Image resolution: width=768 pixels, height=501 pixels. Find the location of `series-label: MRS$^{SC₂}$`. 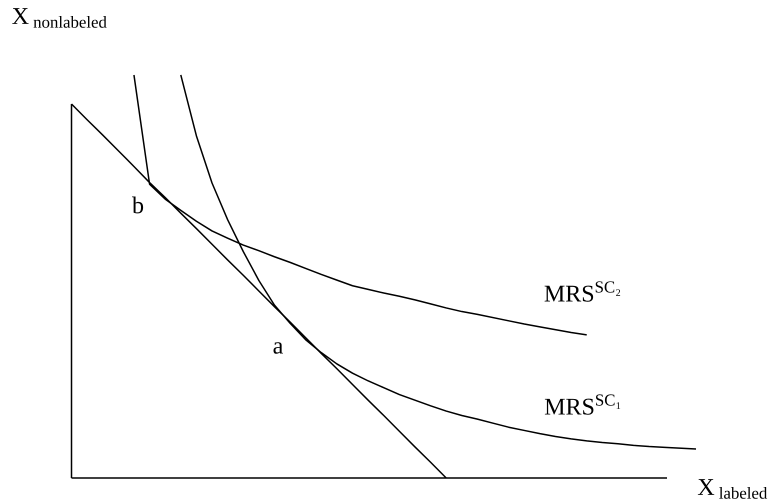

series-label: MRS$^{SC₂}$ is located at coordinates (582, 291).